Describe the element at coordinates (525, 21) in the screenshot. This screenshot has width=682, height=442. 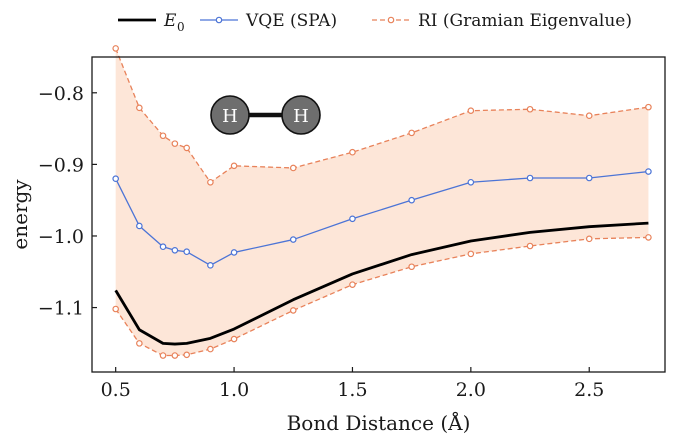
I see `legend-label-RI: RI (Gramian Eigenvalue)` at that location.